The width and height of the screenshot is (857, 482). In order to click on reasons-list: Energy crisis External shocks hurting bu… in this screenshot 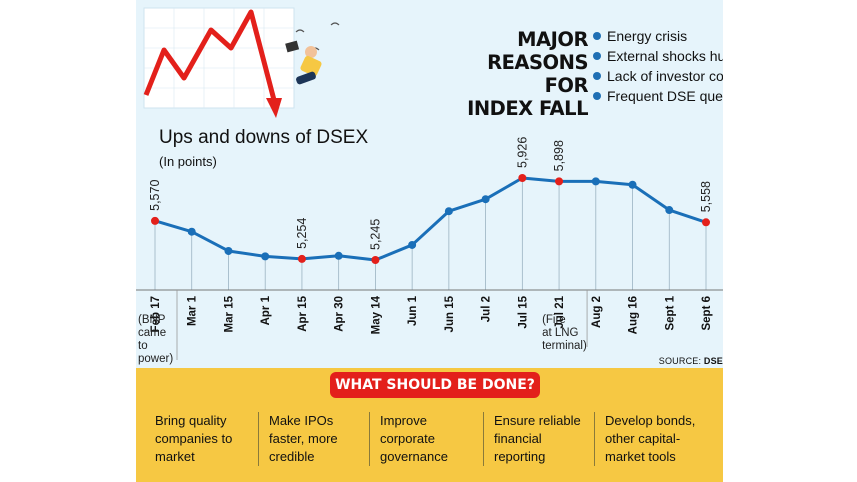, I will do `click(657, 66)`.